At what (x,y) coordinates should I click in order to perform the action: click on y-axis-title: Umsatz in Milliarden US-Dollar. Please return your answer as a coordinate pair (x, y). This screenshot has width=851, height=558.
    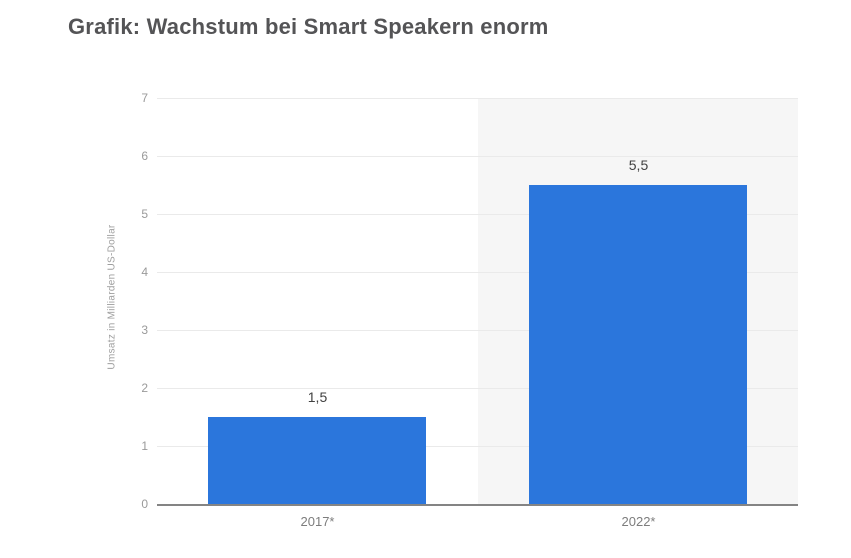
    Looking at the image, I should click on (112, 297).